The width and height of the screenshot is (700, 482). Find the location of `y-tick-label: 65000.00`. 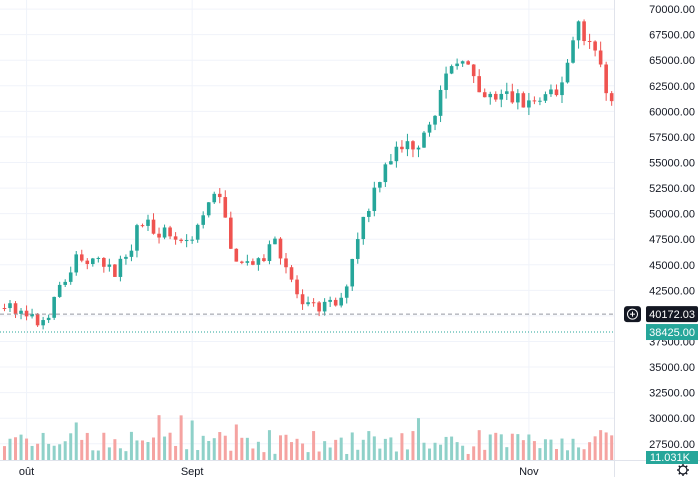

y-tick-label: 65000.00 is located at coordinates (672, 61).